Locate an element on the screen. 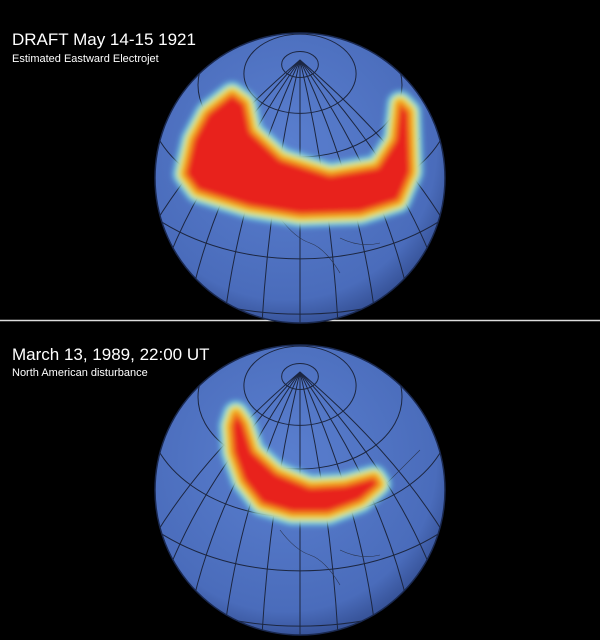  panel-title: March 13, 1989, 22:00 UT is located at coordinates (111, 354).